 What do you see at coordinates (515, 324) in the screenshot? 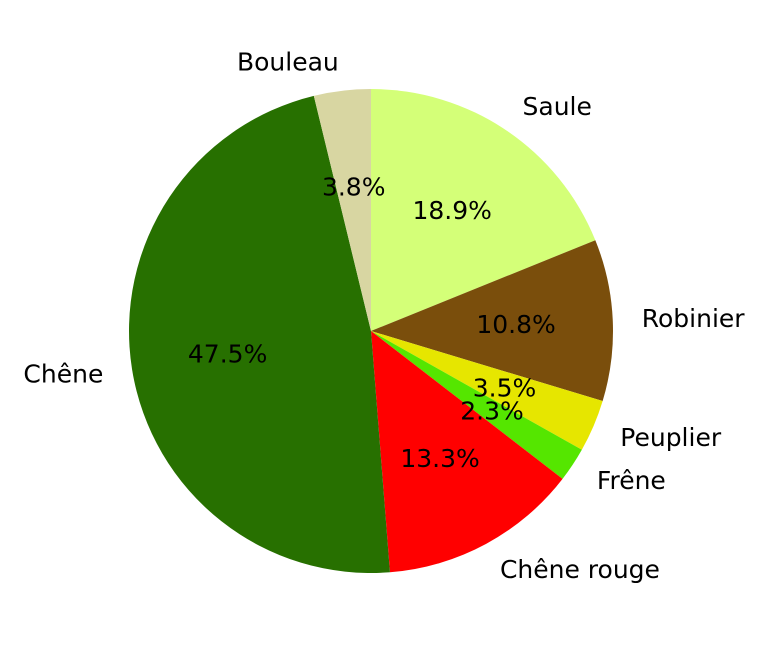
I see `pct-label-robinier: 10.8%` at bounding box center [515, 324].